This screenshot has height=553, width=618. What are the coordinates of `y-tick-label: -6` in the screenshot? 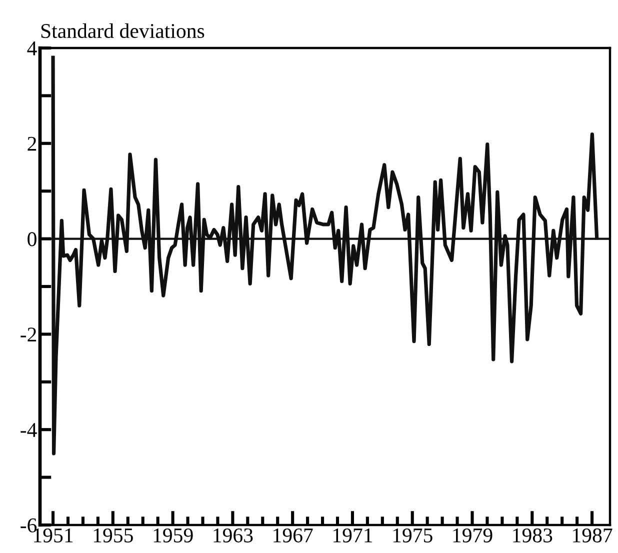 It's located at (28, 525).